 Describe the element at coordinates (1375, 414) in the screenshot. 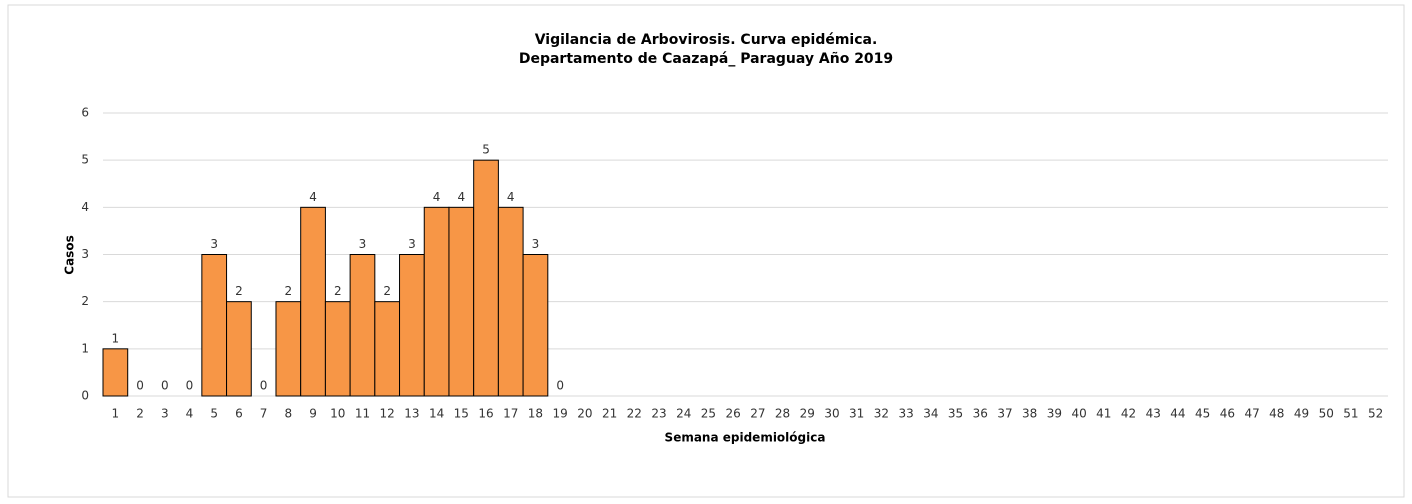

I see `x-tick-label: 52` at that location.